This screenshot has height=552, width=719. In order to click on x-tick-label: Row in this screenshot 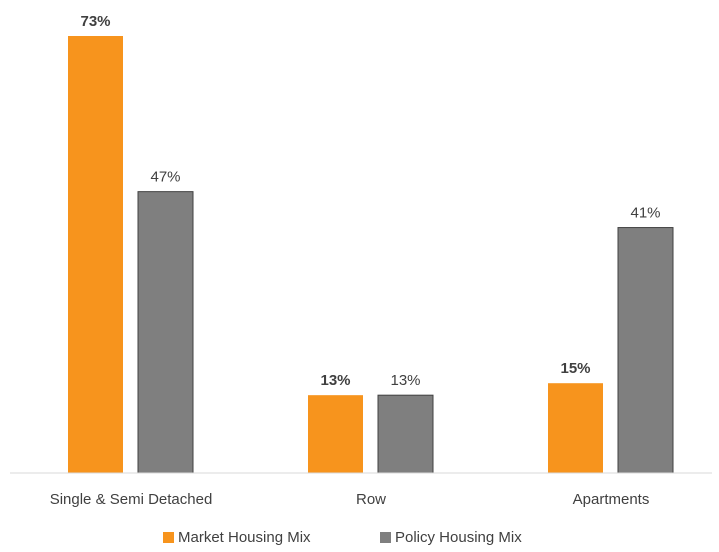, I will do `click(371, 499)`.